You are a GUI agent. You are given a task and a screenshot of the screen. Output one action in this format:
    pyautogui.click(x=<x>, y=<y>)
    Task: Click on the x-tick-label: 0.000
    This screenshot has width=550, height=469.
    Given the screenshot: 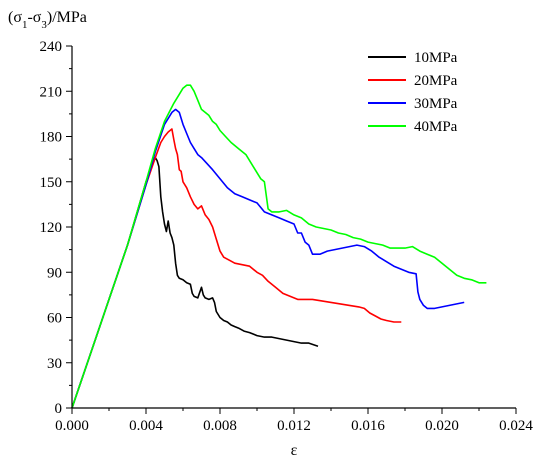 What is the action you would take?
    pyautogui.click(x=72, y=426)
    